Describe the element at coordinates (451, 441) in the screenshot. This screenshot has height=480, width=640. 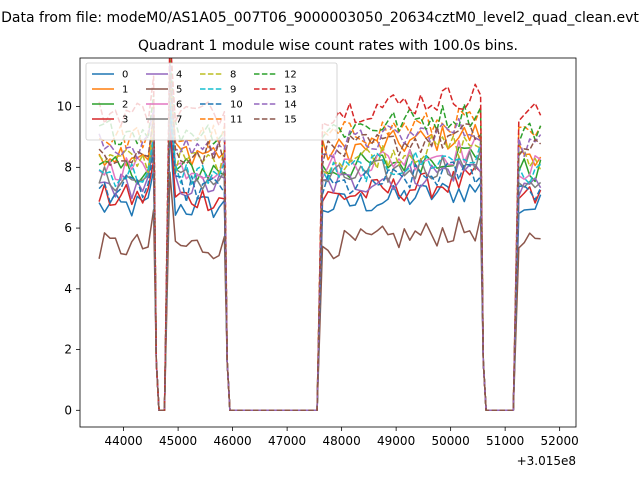
I see `x-tick-label: 50000` at that location.